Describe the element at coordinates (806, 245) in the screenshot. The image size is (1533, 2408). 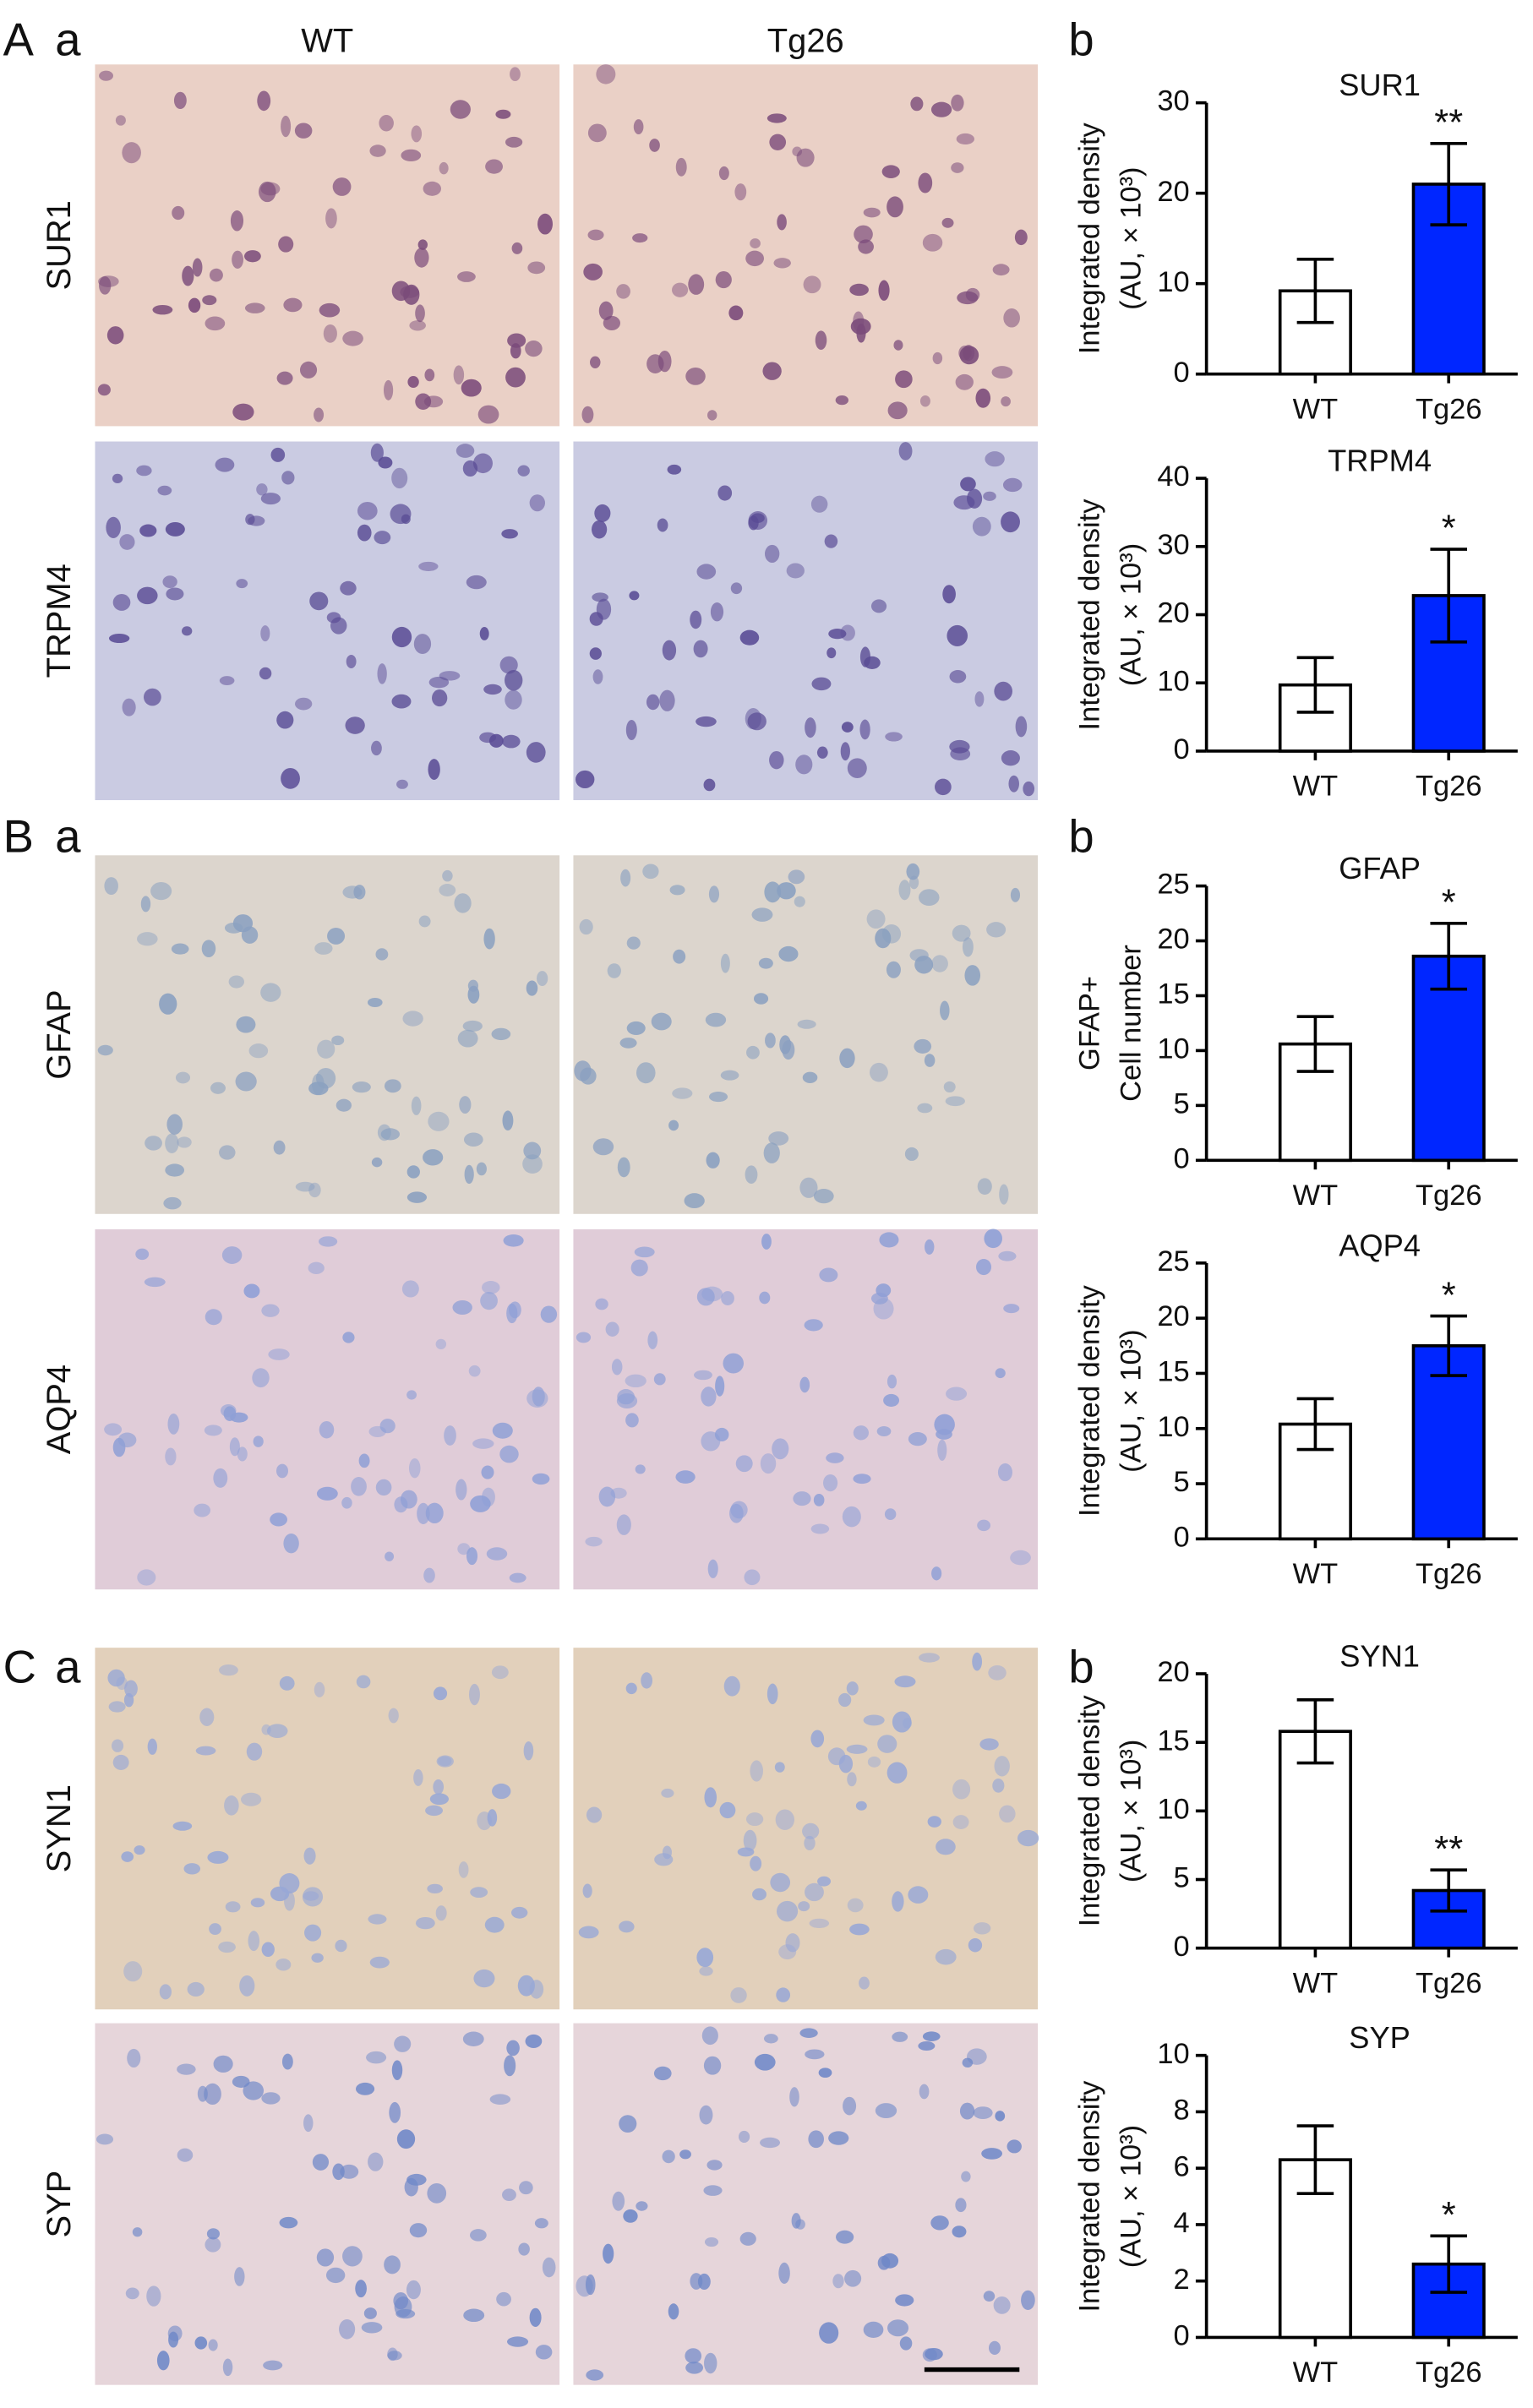
I see `micrograph-bg` at that location.